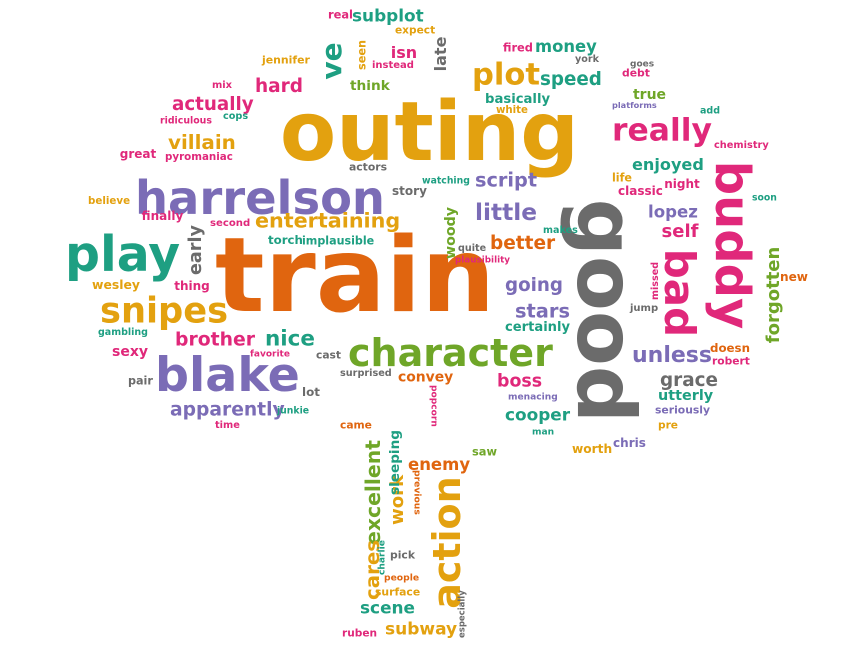 The height and width of the screenshot is (648, 864). Describe the element at coordinates (506, 212) in the screenshot. I see `word-little: little` at that location.